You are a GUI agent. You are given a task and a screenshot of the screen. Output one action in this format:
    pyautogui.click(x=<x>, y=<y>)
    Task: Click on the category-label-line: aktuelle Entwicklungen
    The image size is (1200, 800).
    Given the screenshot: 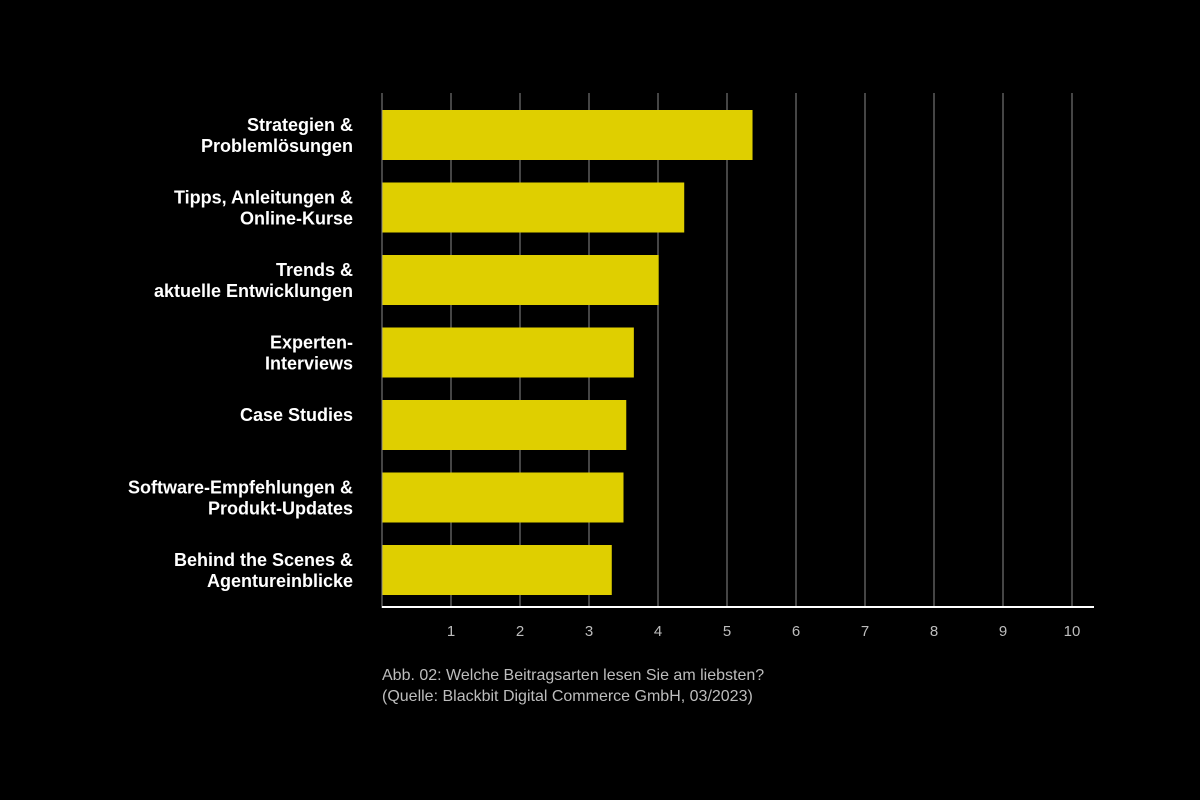 What is the action you would take?
    pyautogui.click(x=253, y=291)
    